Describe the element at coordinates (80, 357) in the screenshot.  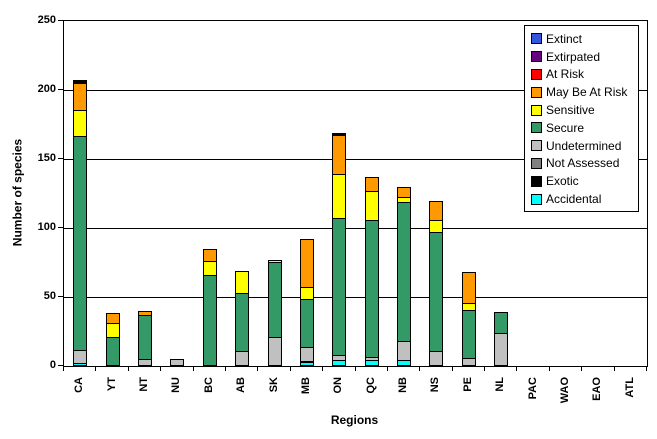
I see `bar-segment-ca-undetermined` at that location.